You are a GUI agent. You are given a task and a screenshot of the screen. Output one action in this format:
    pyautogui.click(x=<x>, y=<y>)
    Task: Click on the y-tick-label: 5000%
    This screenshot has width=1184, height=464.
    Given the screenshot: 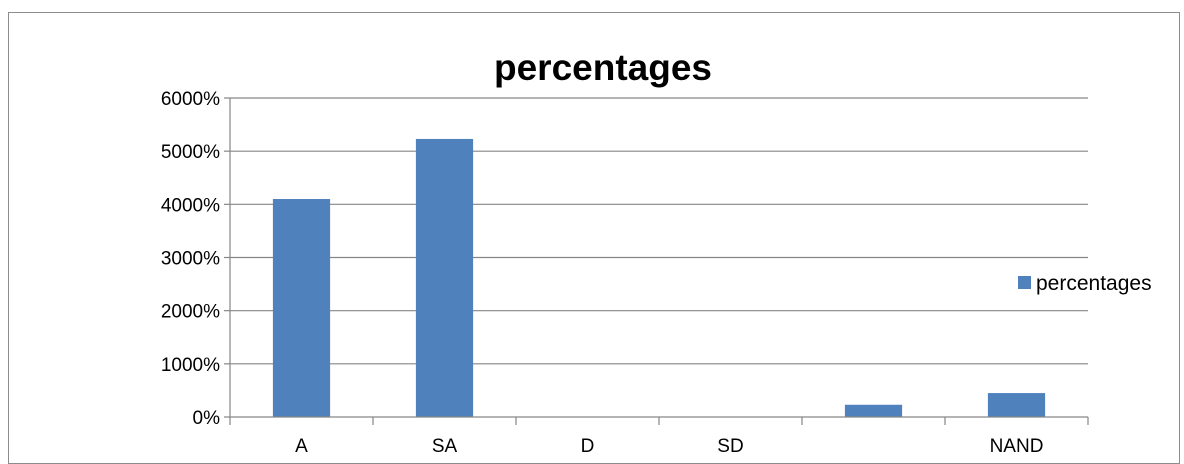 What is the action you would take?
    pyautogui.click(x=190, y=152)
    